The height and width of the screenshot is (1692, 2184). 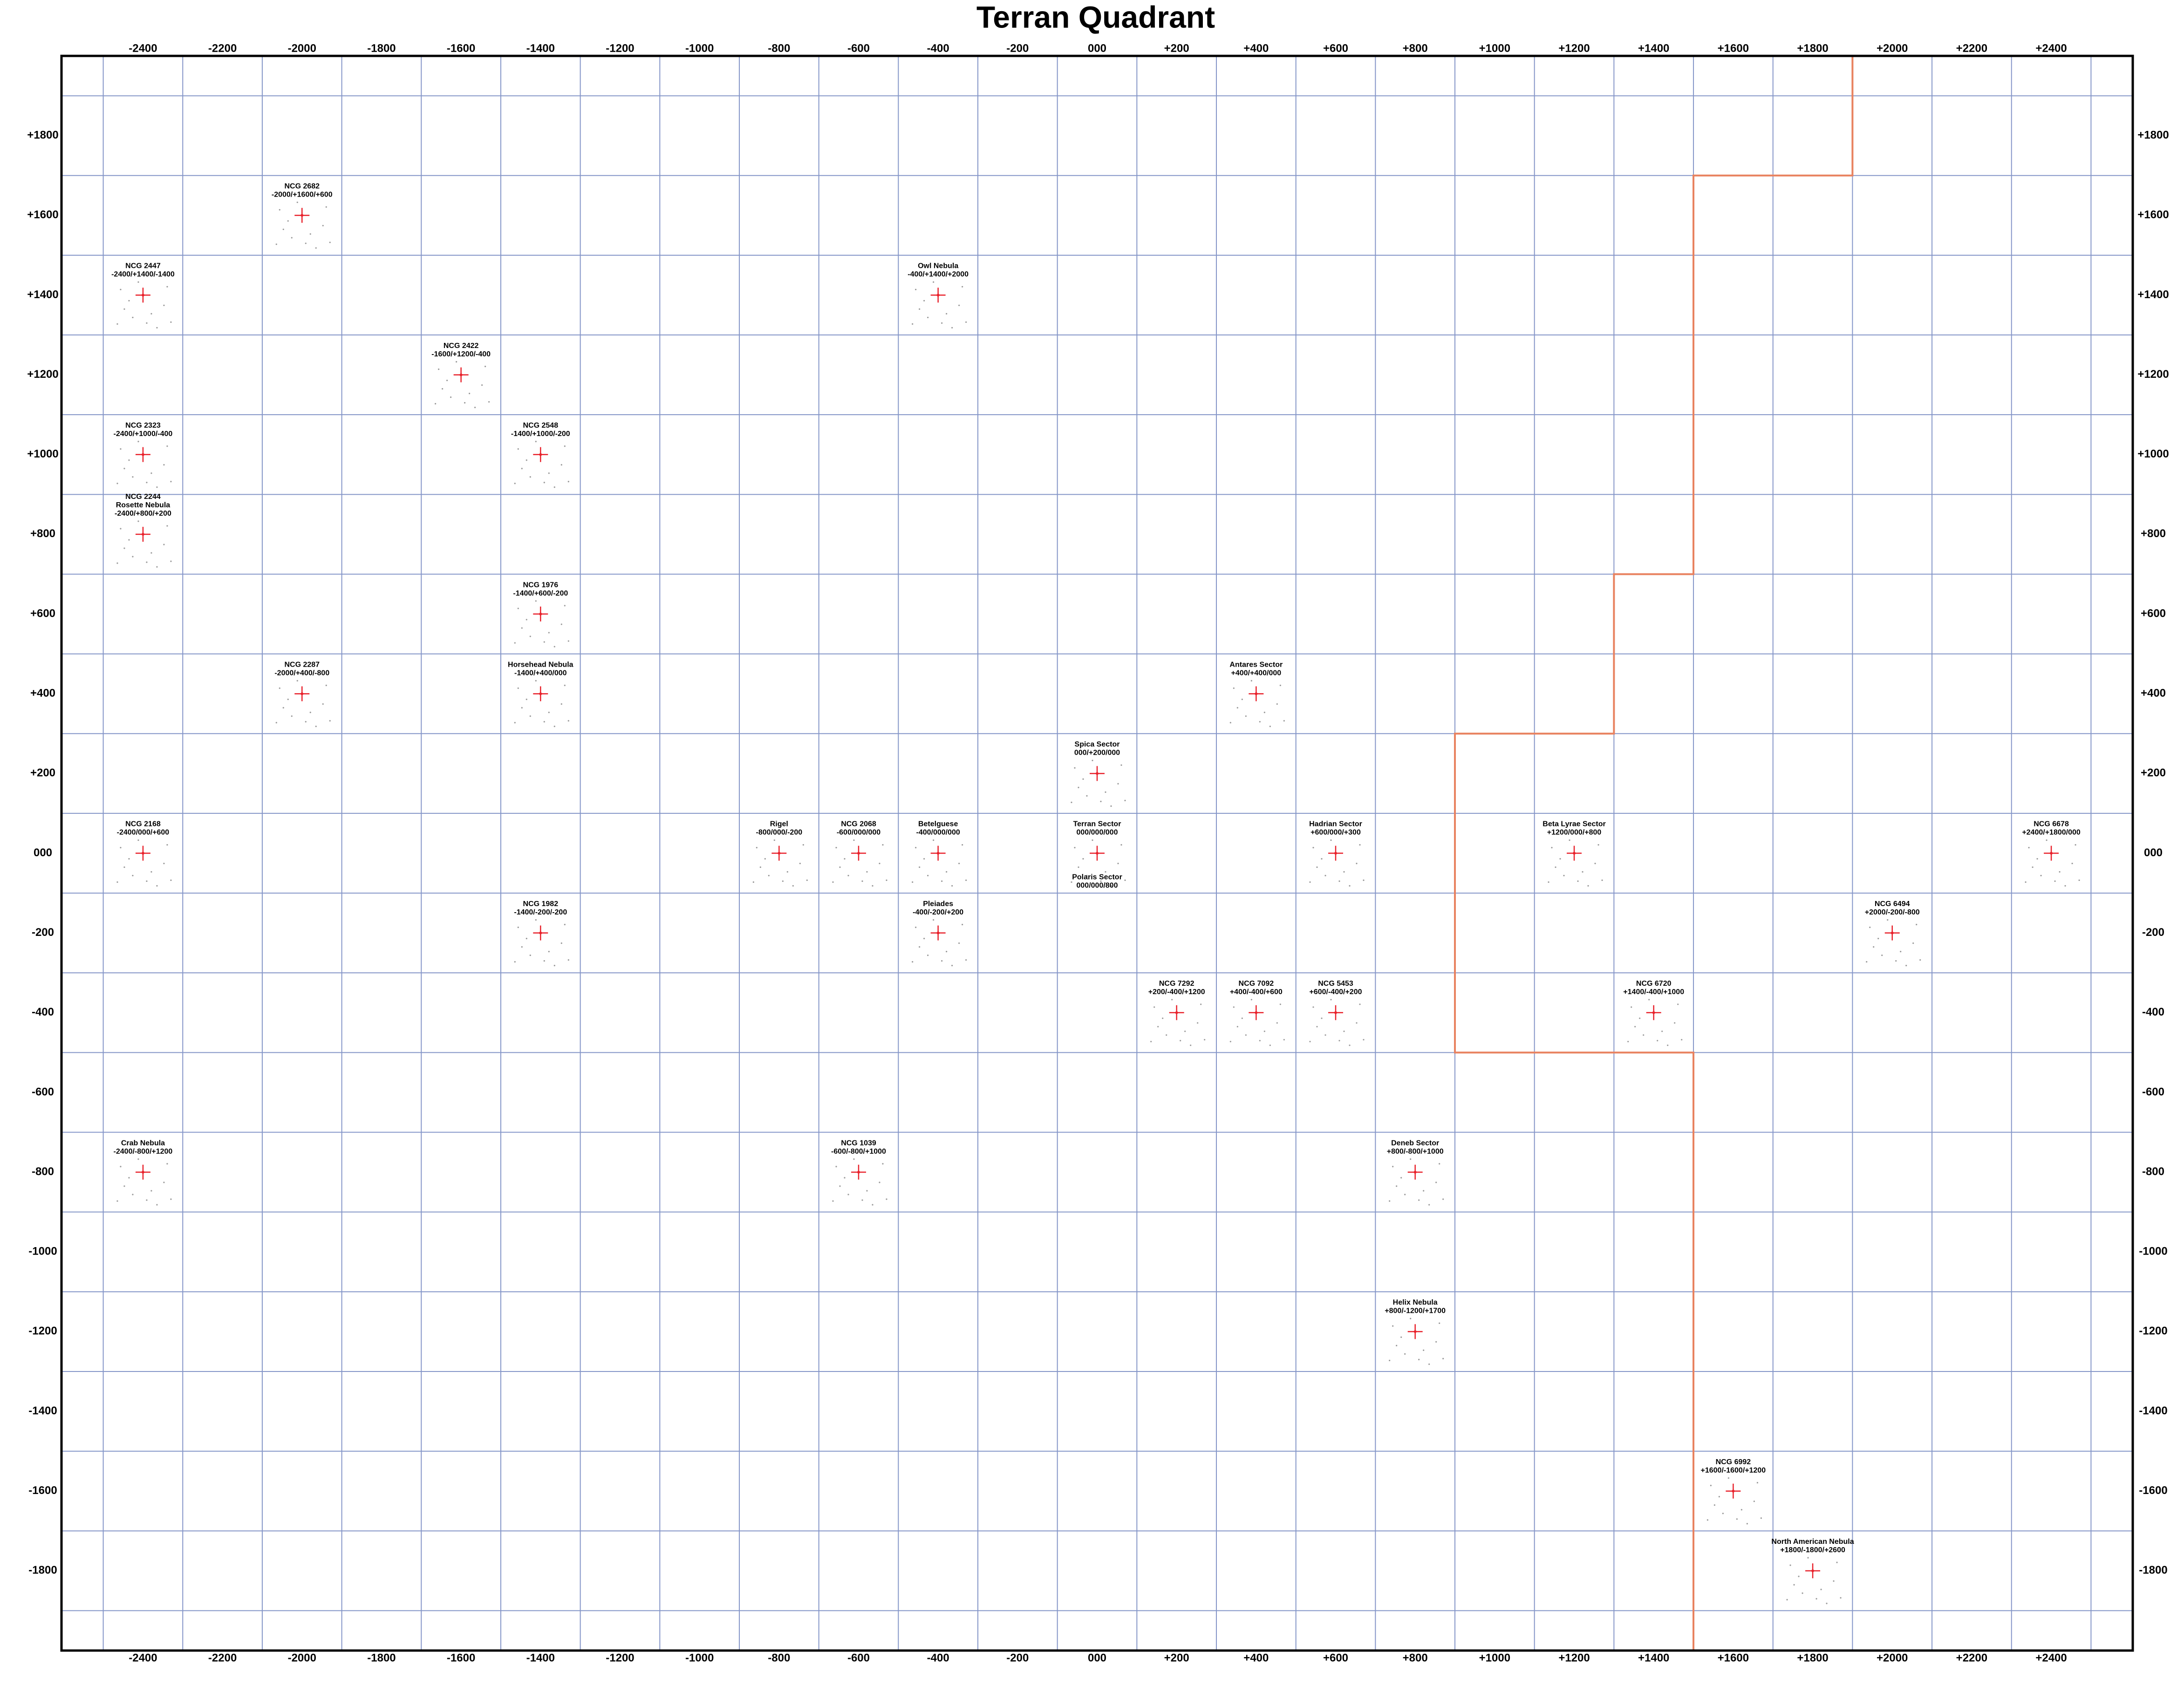 I want to click on y-tick-label: -600, so click(x=43, y=1091).